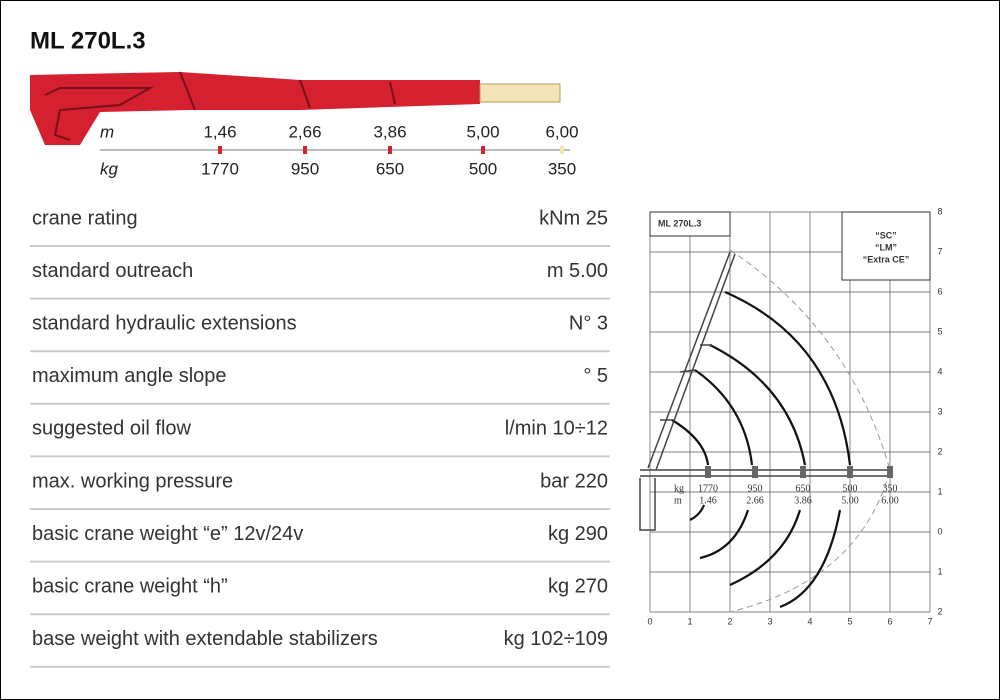  Describe the element at coordinates (781, 431) in the screenshot. I see `load-curves` at that location.